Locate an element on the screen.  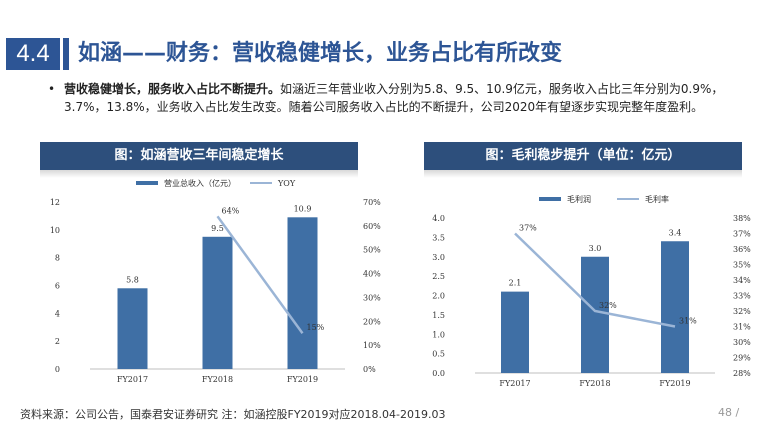
y-right-tick-label: 70% is located at coordinates (372, 202).